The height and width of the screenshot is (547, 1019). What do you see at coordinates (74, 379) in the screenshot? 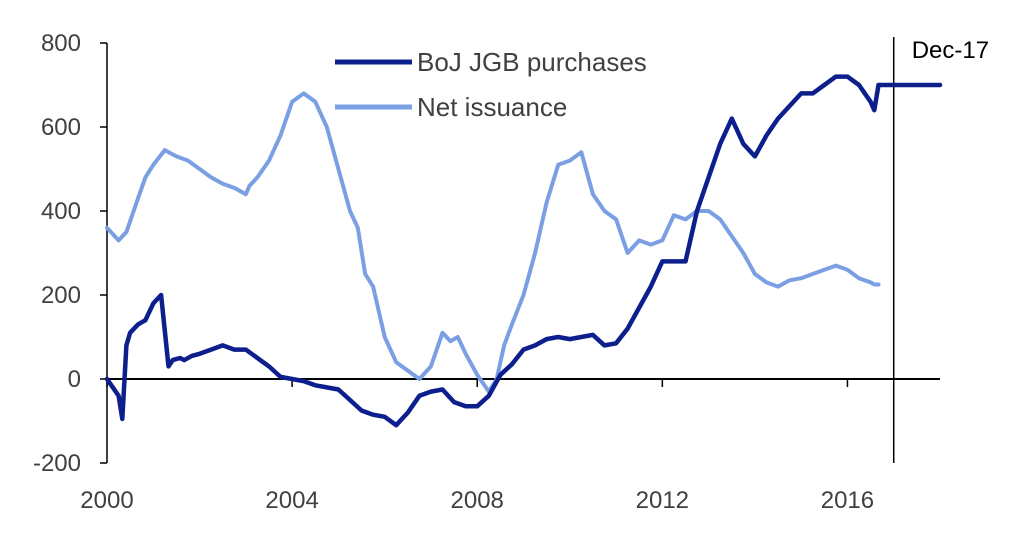
I see `y-tick-label: 0` at bounding box center [74, 379].